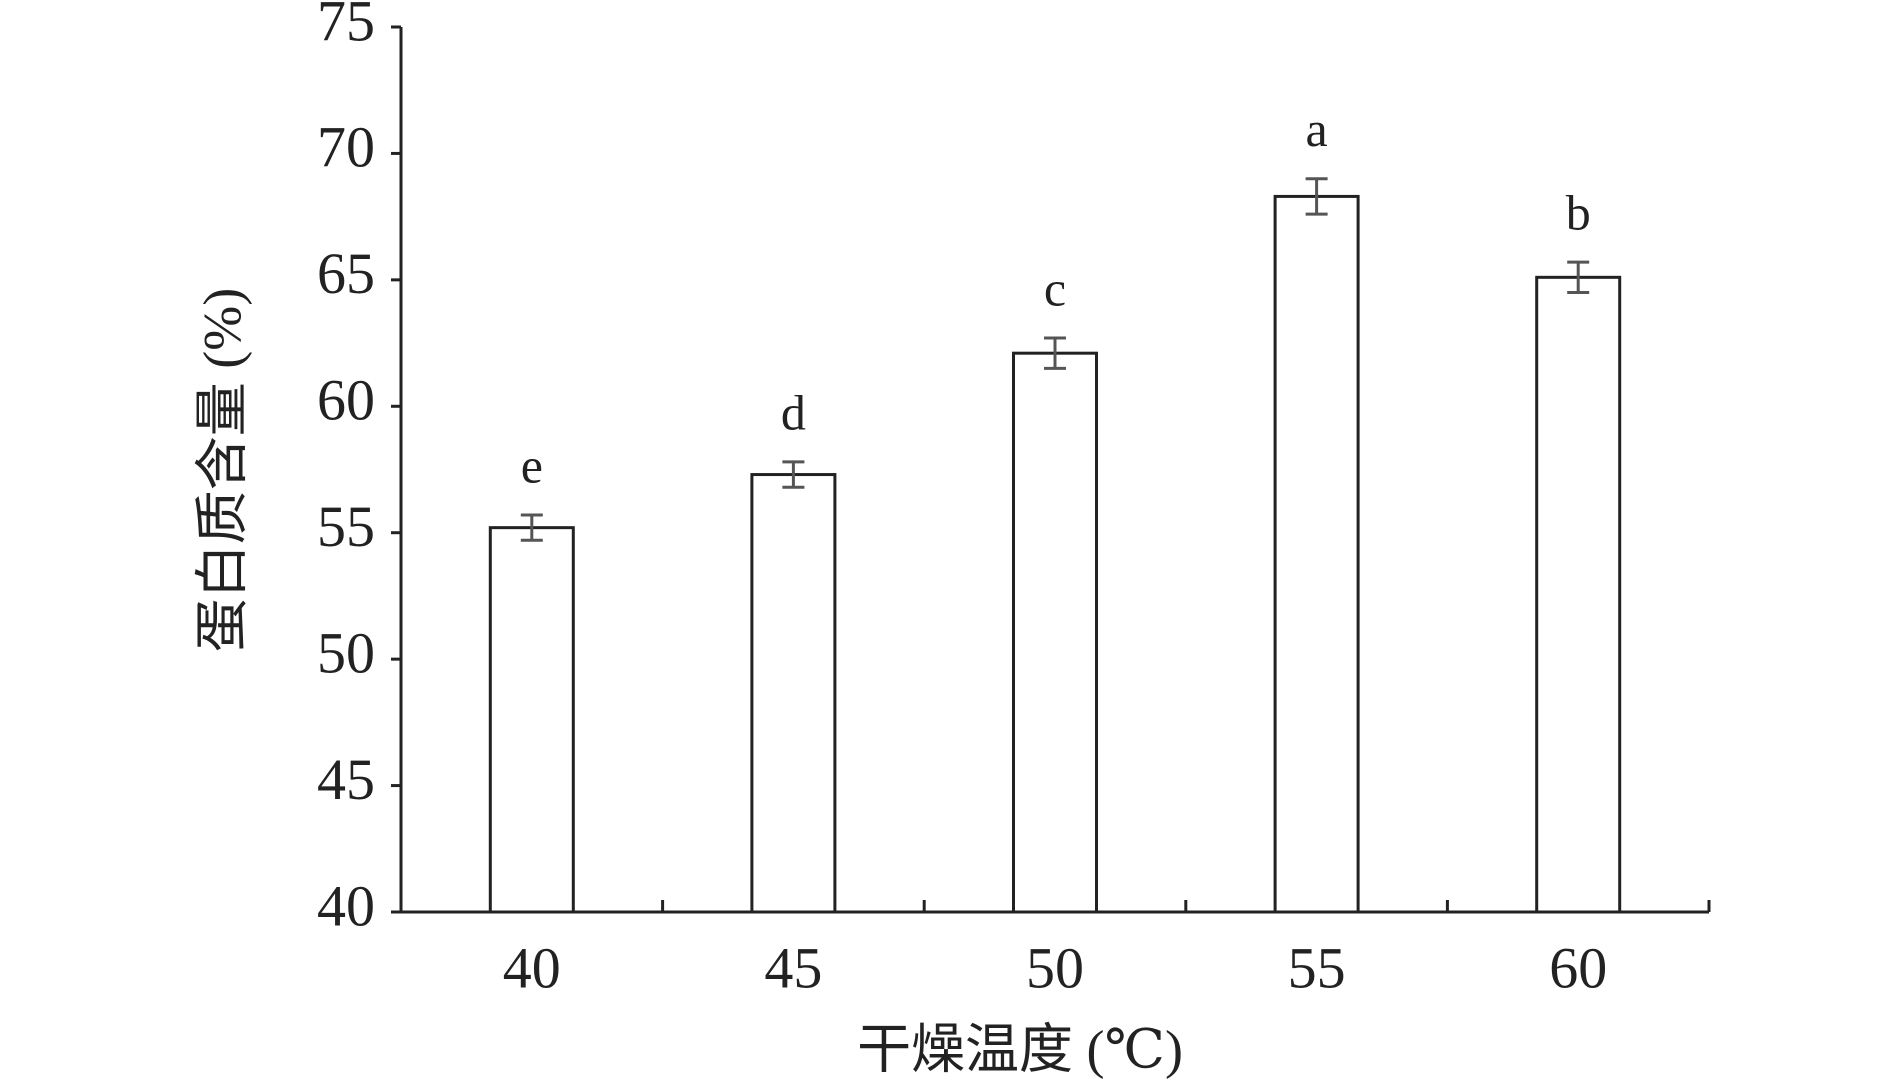 The image size is (1890, 1087). What do you see at coordinates (346, 779) in the screenshot?
I see `y-tick-label: 45` at bounding box center [346, 779].